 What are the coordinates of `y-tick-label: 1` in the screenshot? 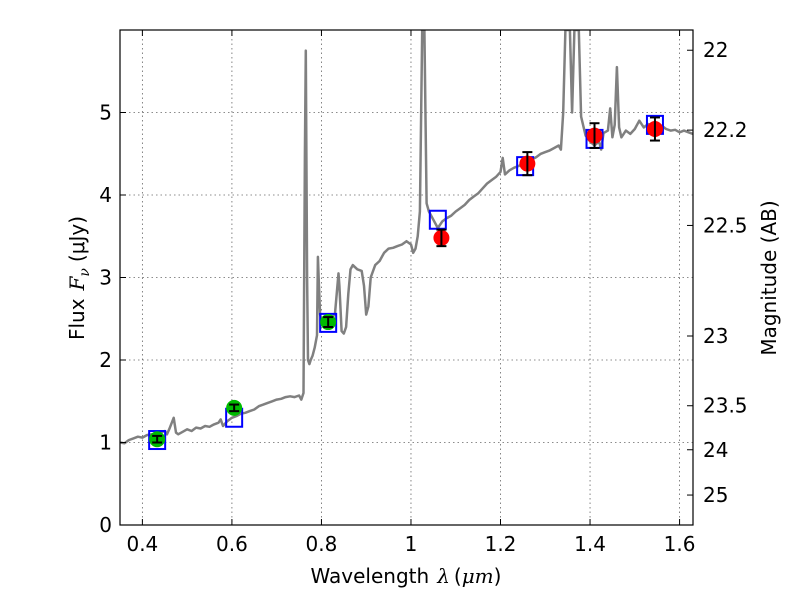 It's located at (105, 443).